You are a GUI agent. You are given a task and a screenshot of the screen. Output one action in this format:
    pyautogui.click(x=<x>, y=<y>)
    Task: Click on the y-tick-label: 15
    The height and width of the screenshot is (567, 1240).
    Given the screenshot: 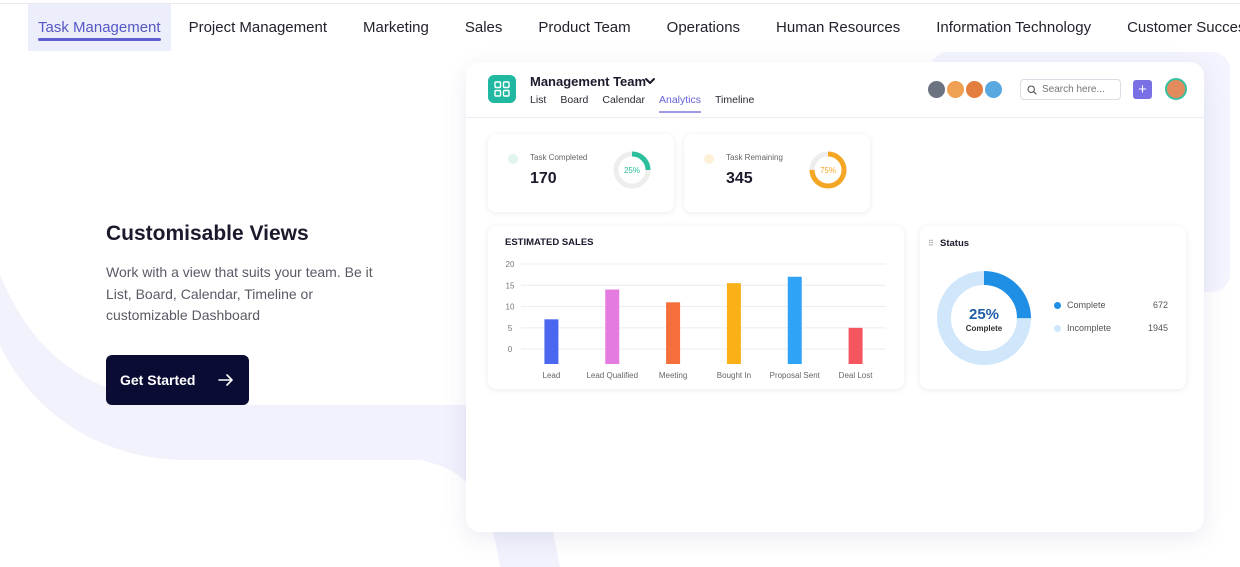 What is the action you would take?
    pyautogui.click(x=510, y=285)
    